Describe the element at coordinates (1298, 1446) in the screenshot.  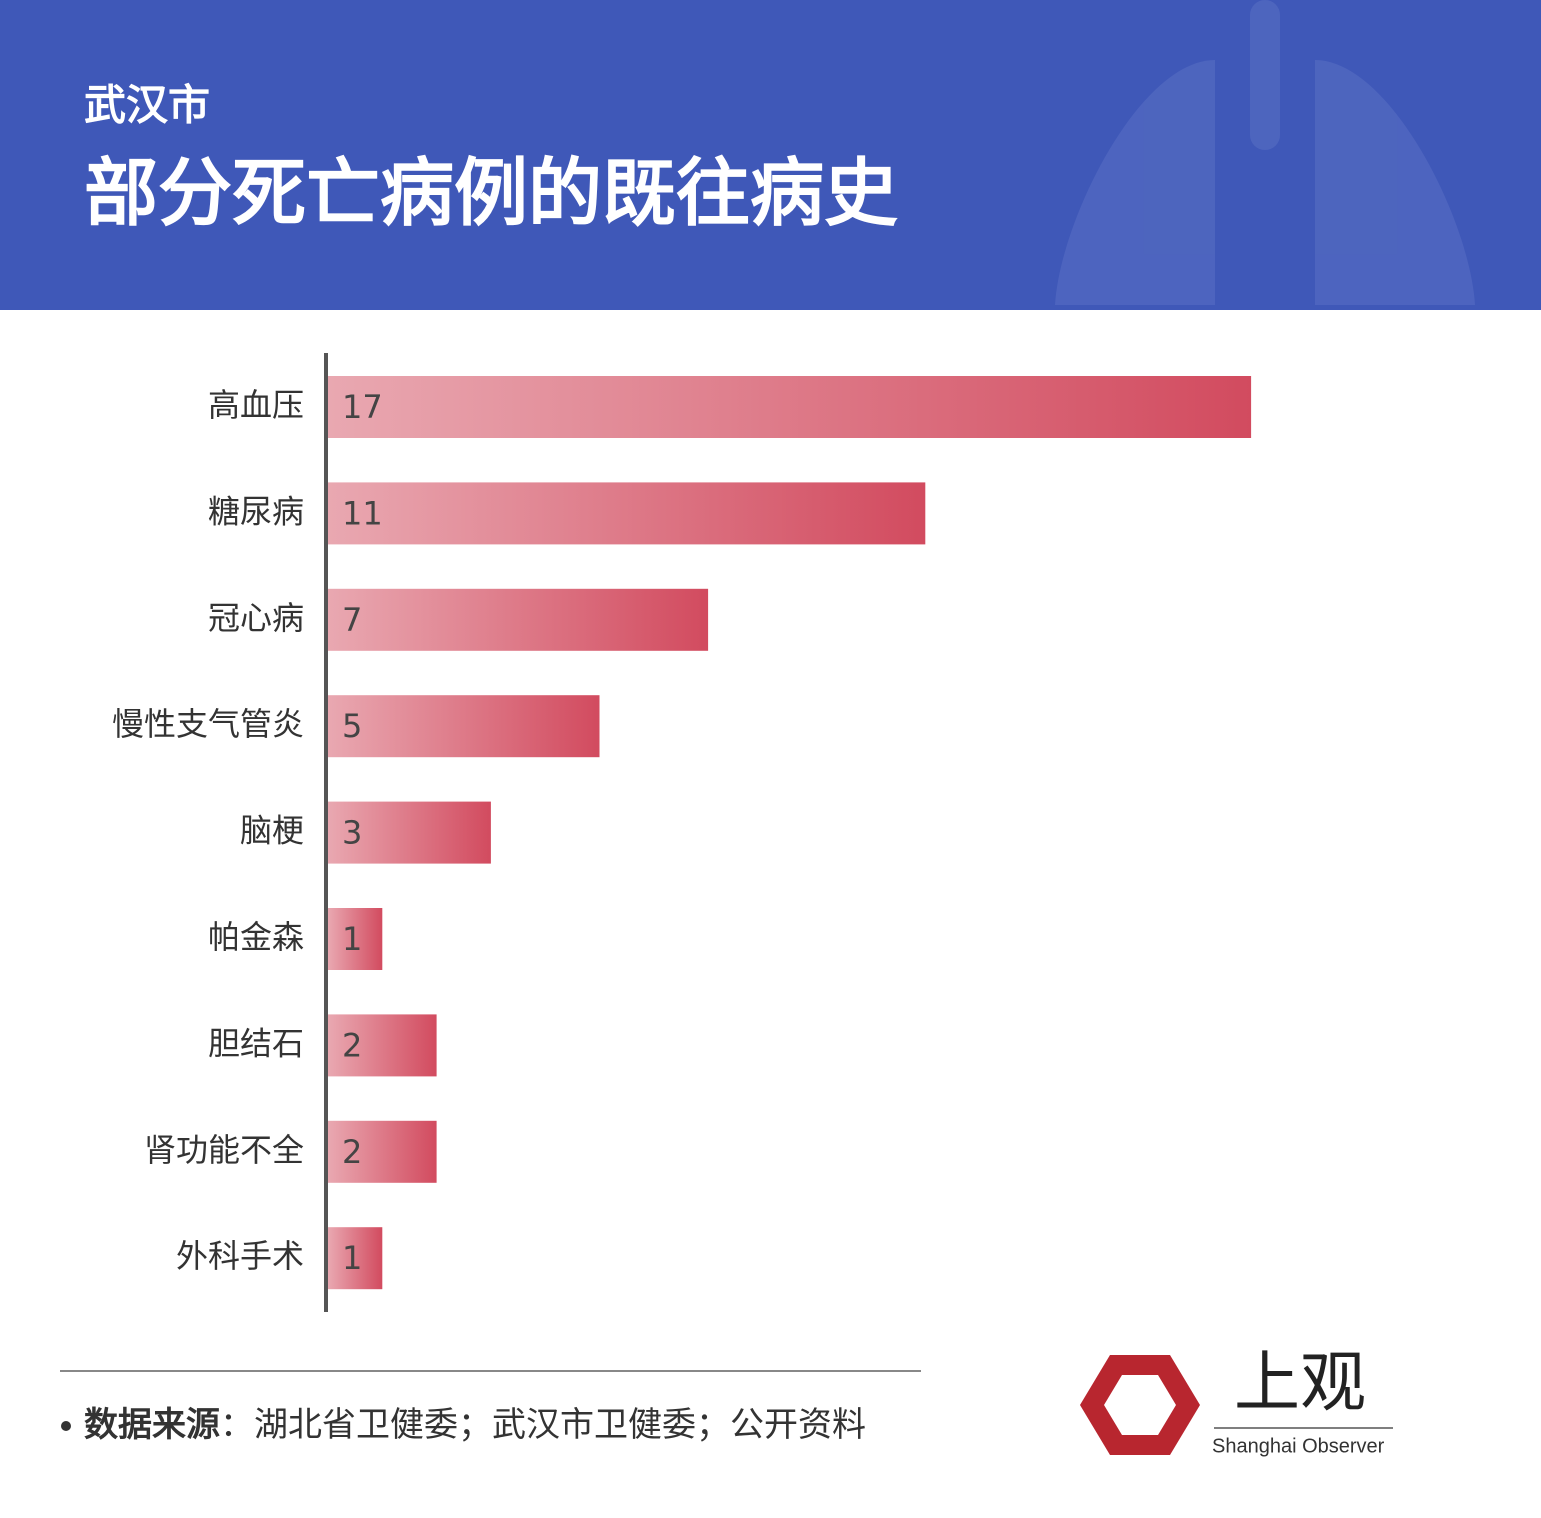
I see `logo-subtitle: Shanghai Observer` at that location.